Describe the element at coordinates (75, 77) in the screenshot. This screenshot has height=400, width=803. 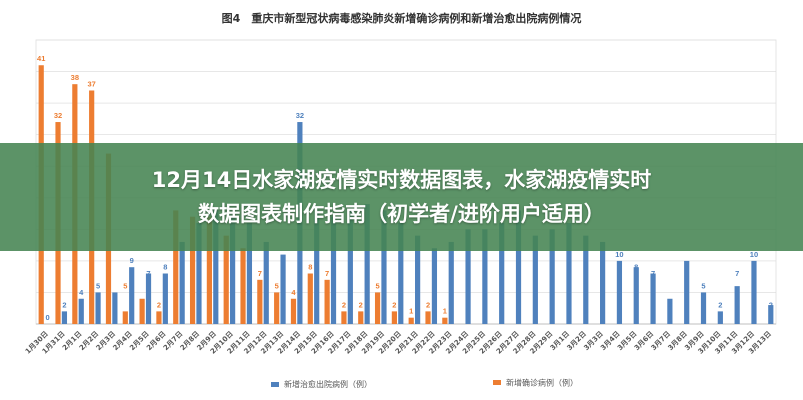
I see `data-label-confirmed: 38` at that location.